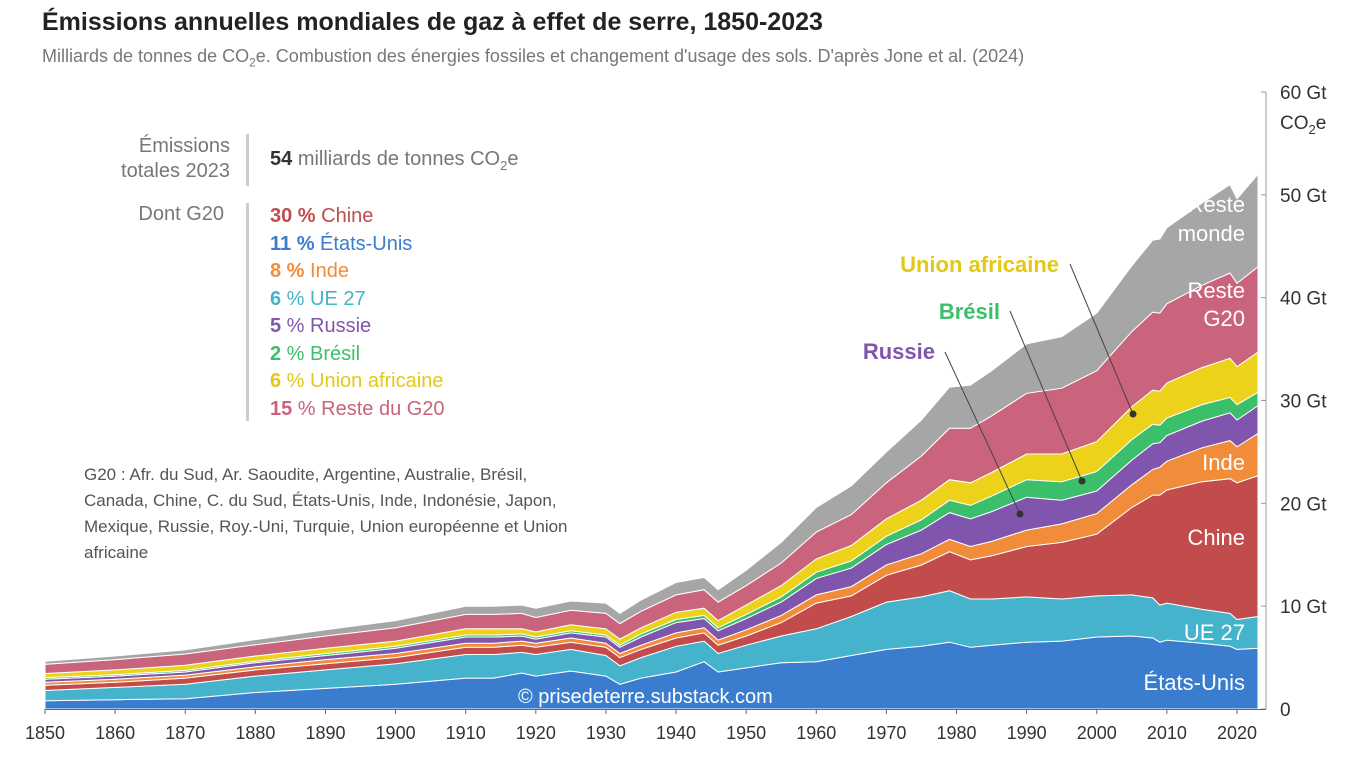 This screenshot has height=757, width=1350. What do you see at coordinates (676, 733) in the screenshot?
I see `x-tick-label: 1940` at bounding box center [676, 733].